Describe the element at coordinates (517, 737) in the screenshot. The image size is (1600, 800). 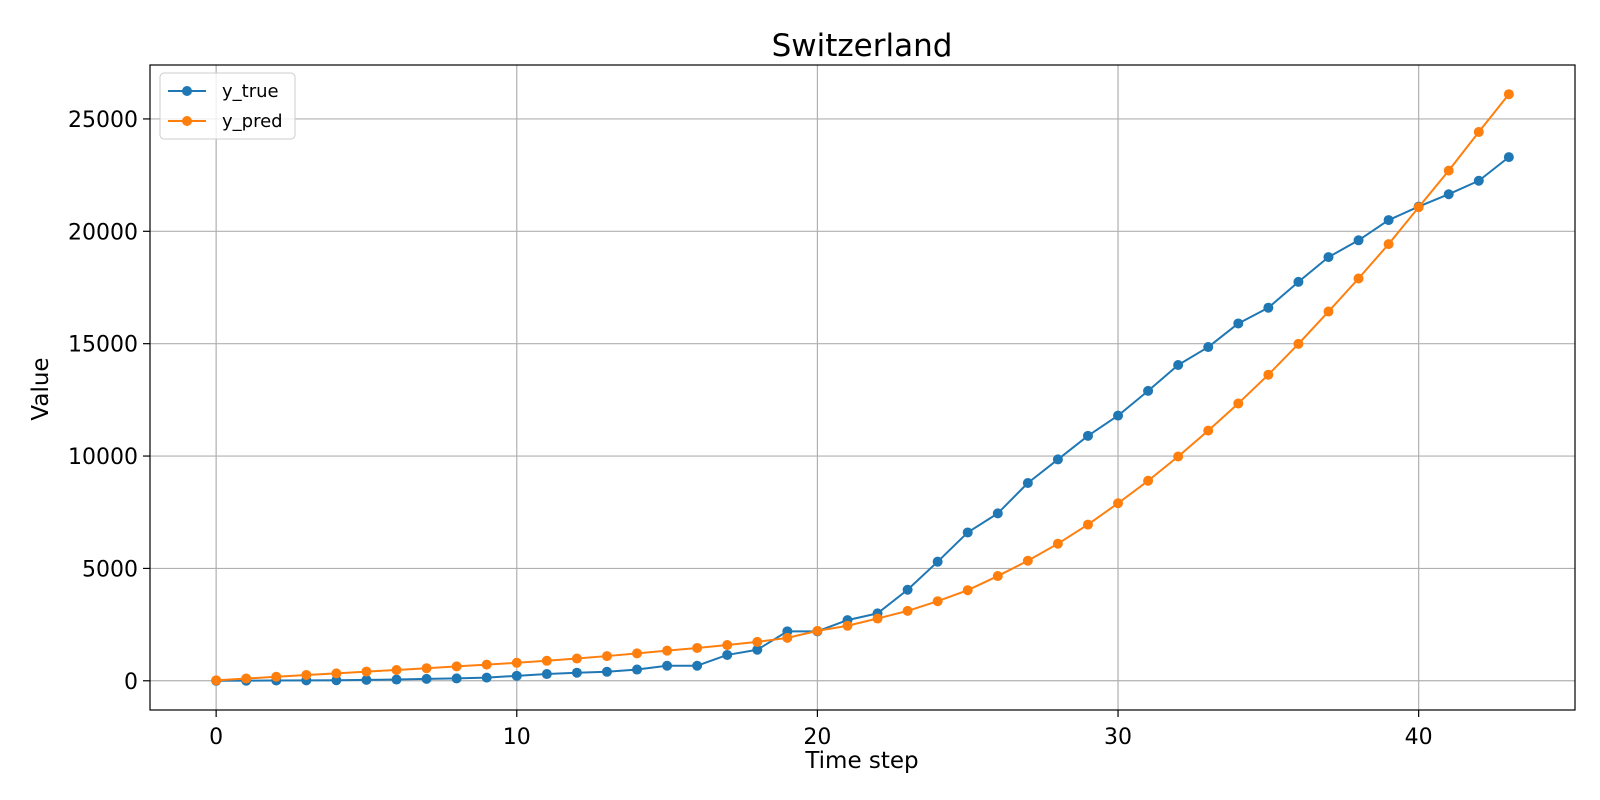
I see `x-tick-label: 10` at that location.